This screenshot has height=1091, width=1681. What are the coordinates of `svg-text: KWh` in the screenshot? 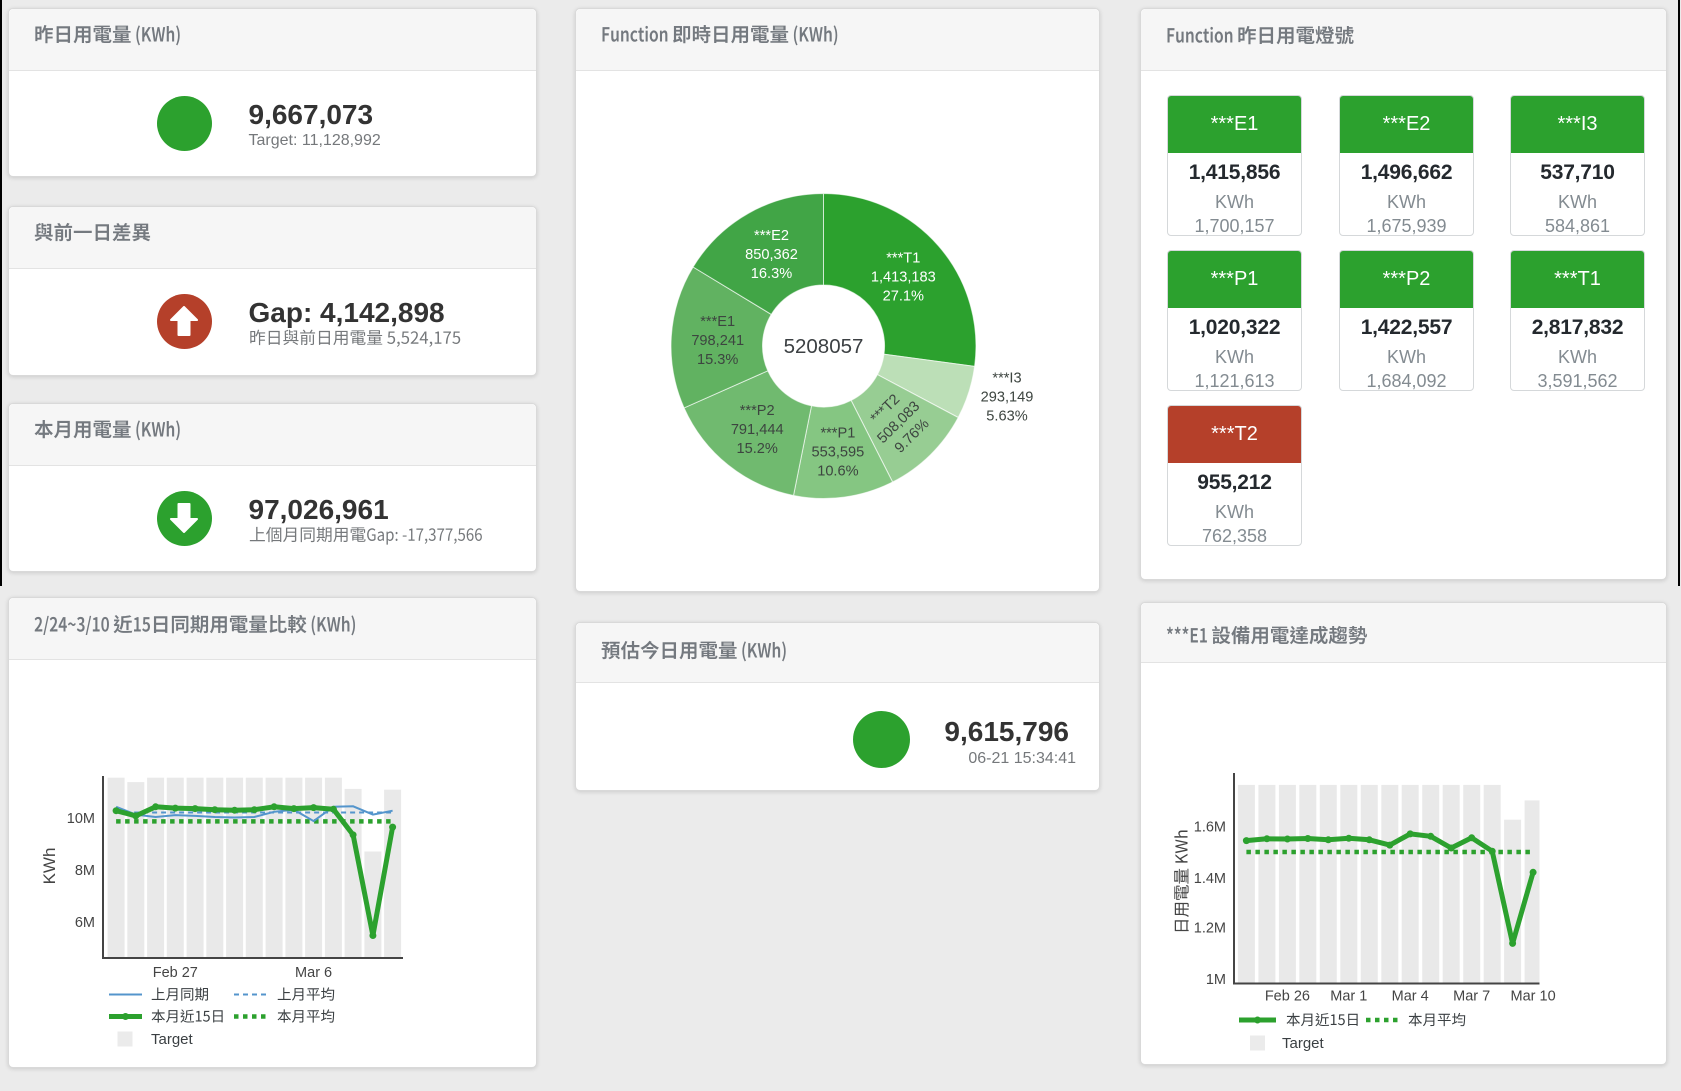 It's located at (49, 866).